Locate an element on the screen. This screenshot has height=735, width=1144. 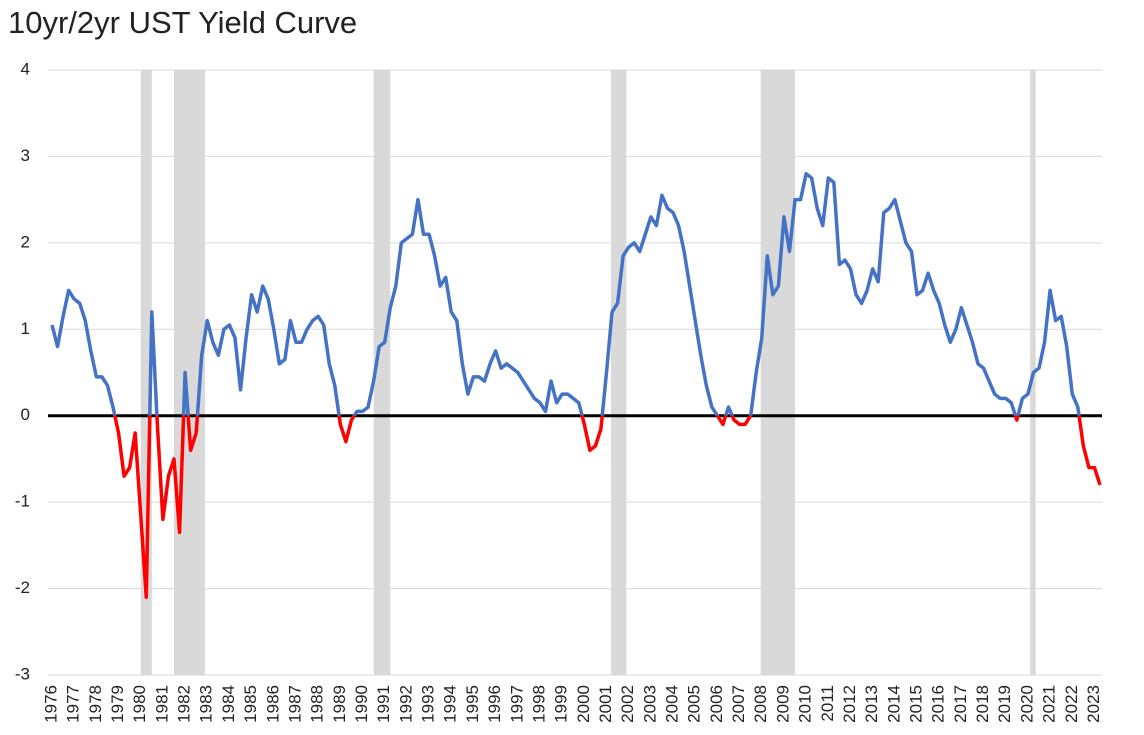
x-tick-label: 1979 is located at coordinates (117, 704).